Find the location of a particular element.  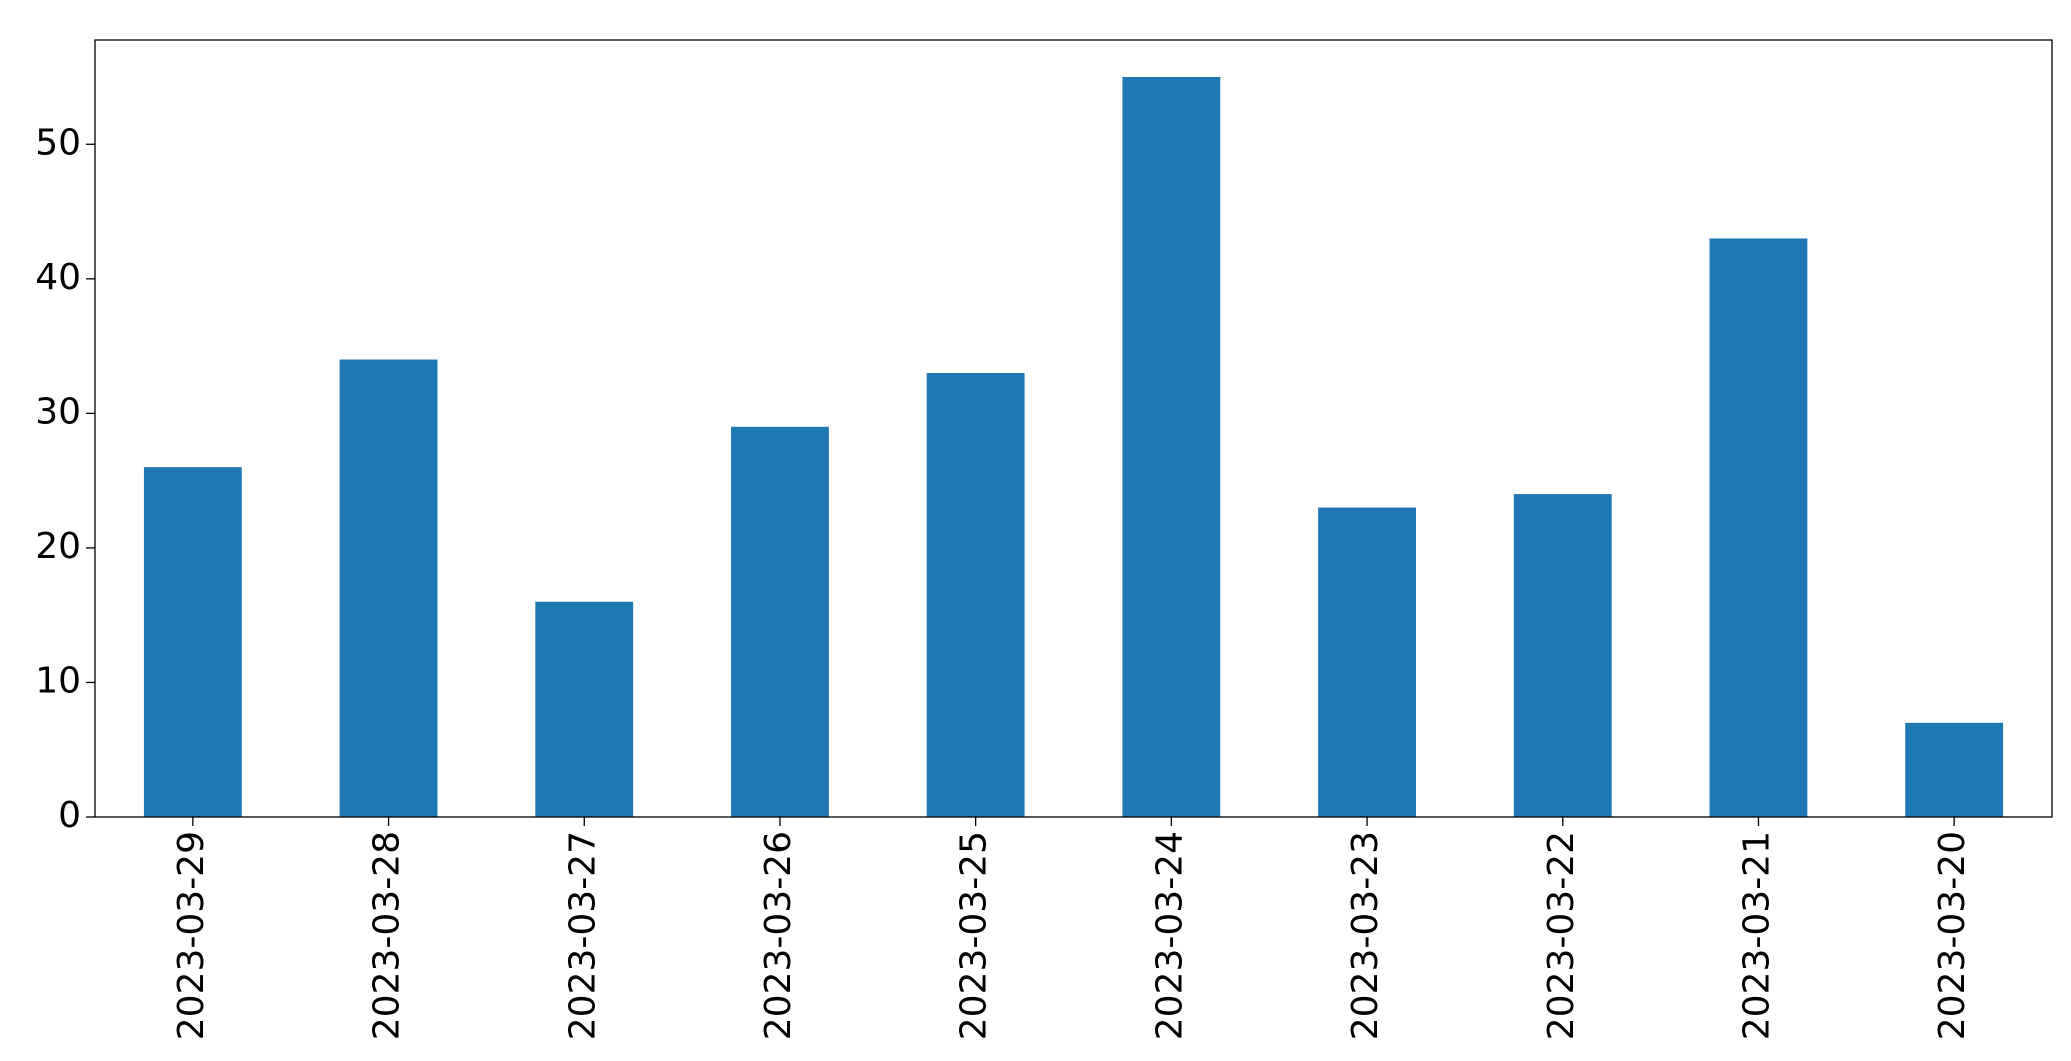

x-tick-label: 2023-03-21 is located at coordinates (1756, 935).